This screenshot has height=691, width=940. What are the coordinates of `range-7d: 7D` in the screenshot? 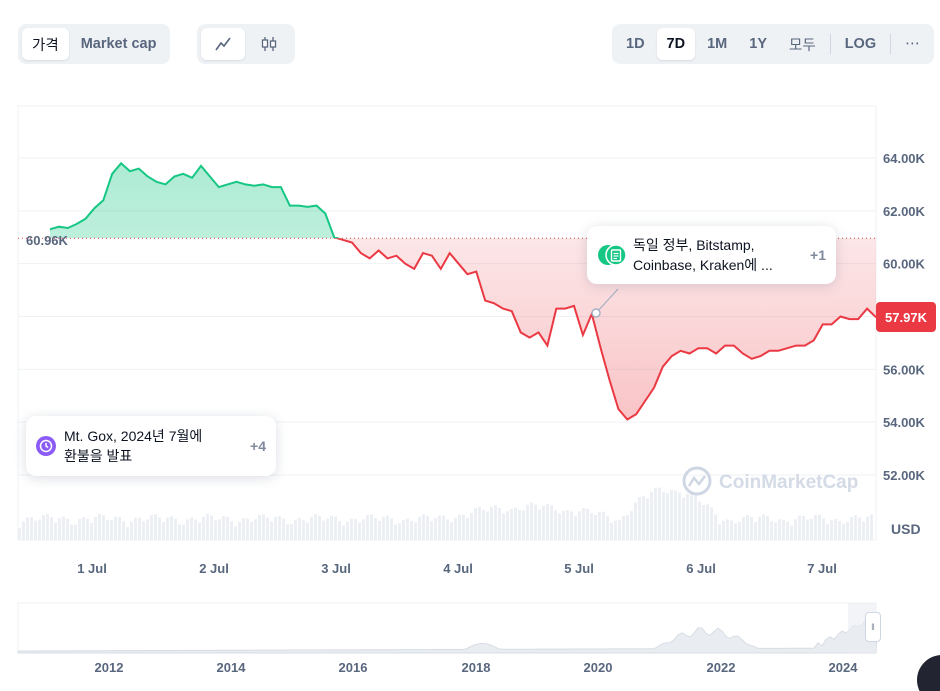 It's located at (676, 44).